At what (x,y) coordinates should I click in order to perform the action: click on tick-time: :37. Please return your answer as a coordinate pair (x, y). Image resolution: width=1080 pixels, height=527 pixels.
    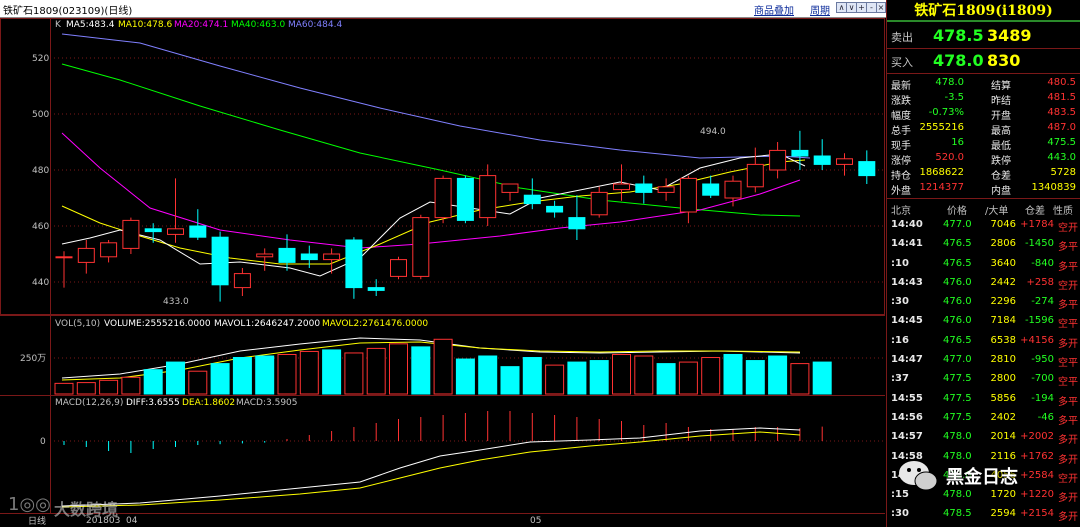
    Looking at the image, I should click on (900, 379).